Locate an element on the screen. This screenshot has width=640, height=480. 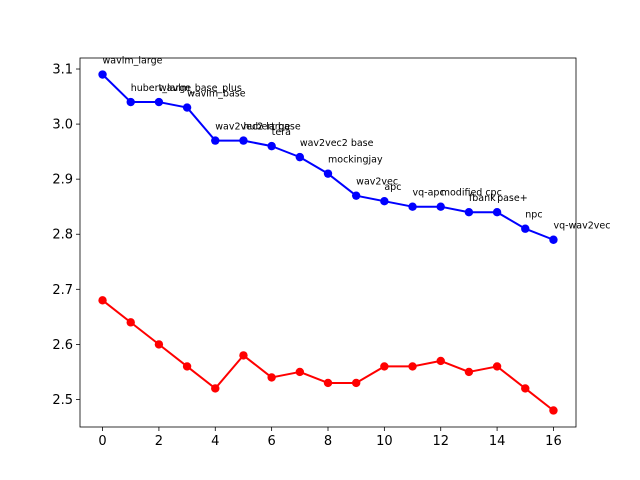
point-label: wav2vec2 large is located at coordinates (252, 127).